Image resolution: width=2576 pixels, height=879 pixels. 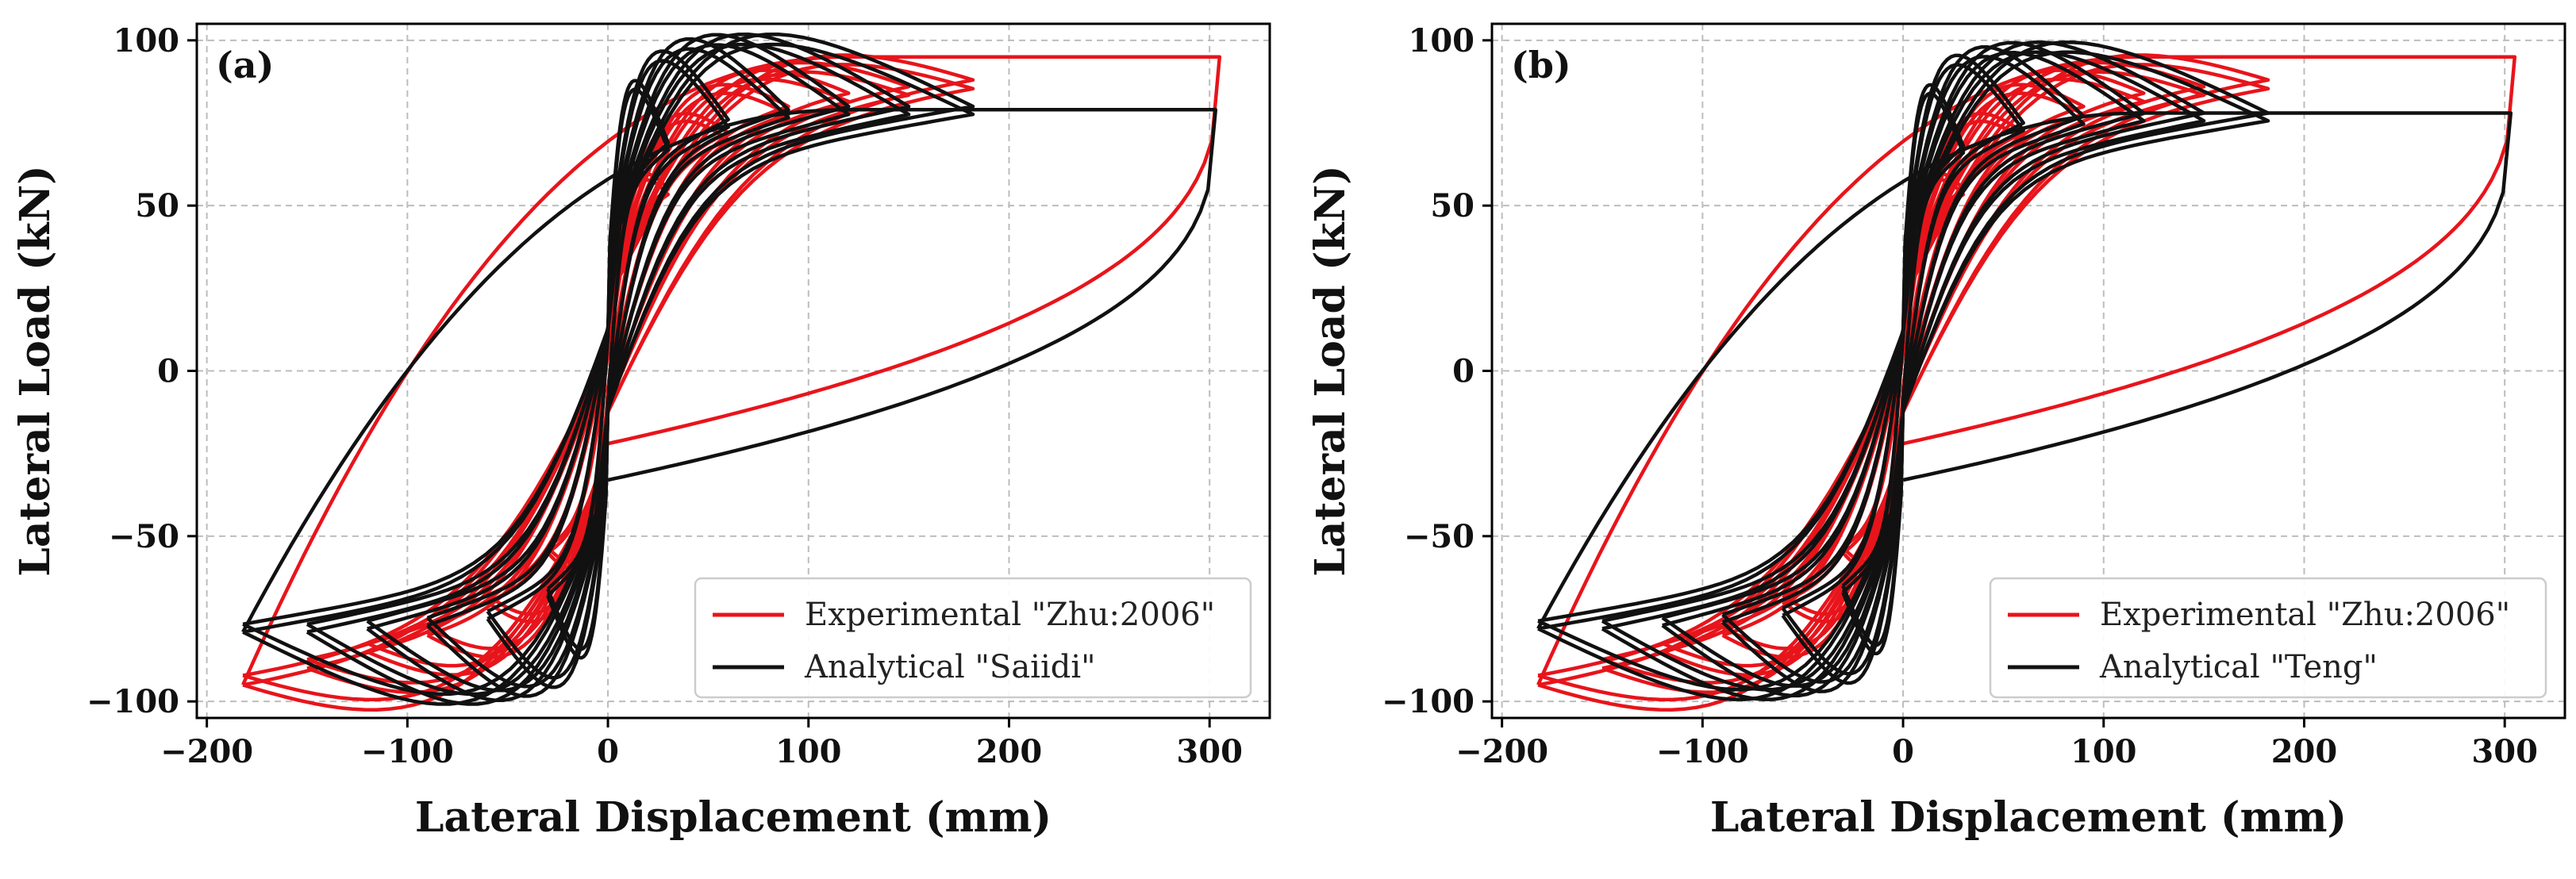 I want to click on legend-entry: Analytical "Teng", so click(x=2238, y=667).